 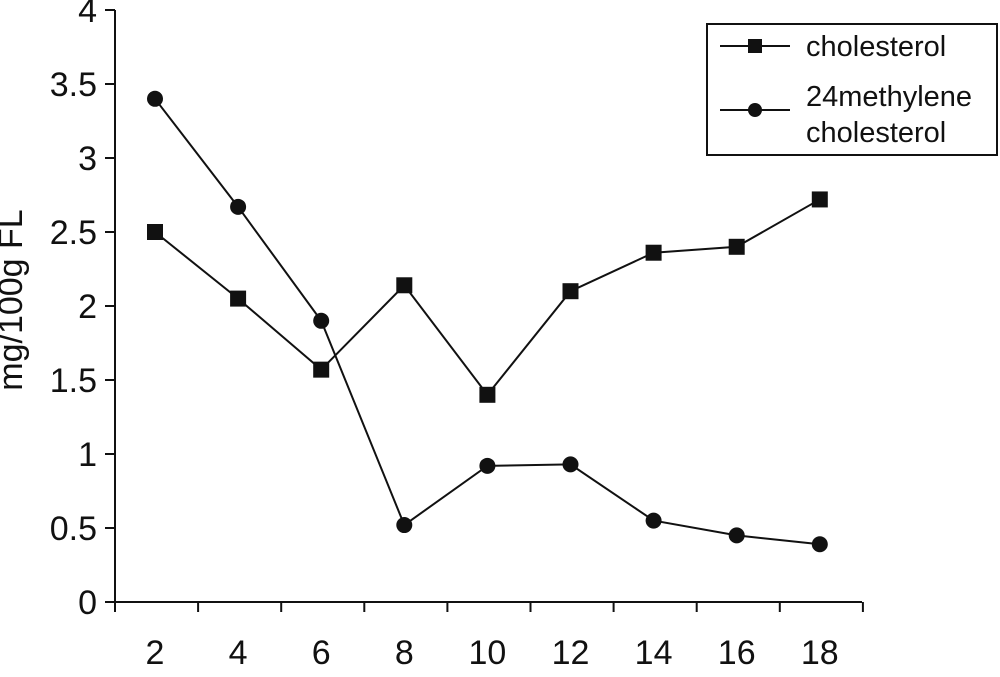 I want to click on legend-marker-circle, so click(x=755, y=110).